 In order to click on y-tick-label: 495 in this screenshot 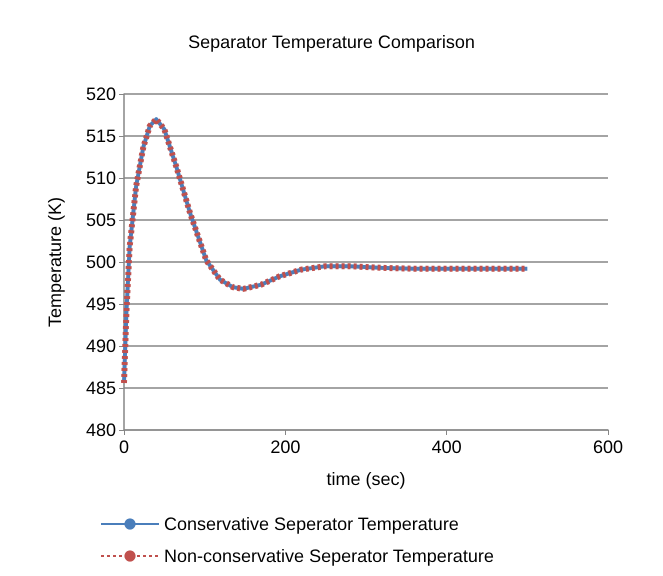, I will do `click(101, 304)`.